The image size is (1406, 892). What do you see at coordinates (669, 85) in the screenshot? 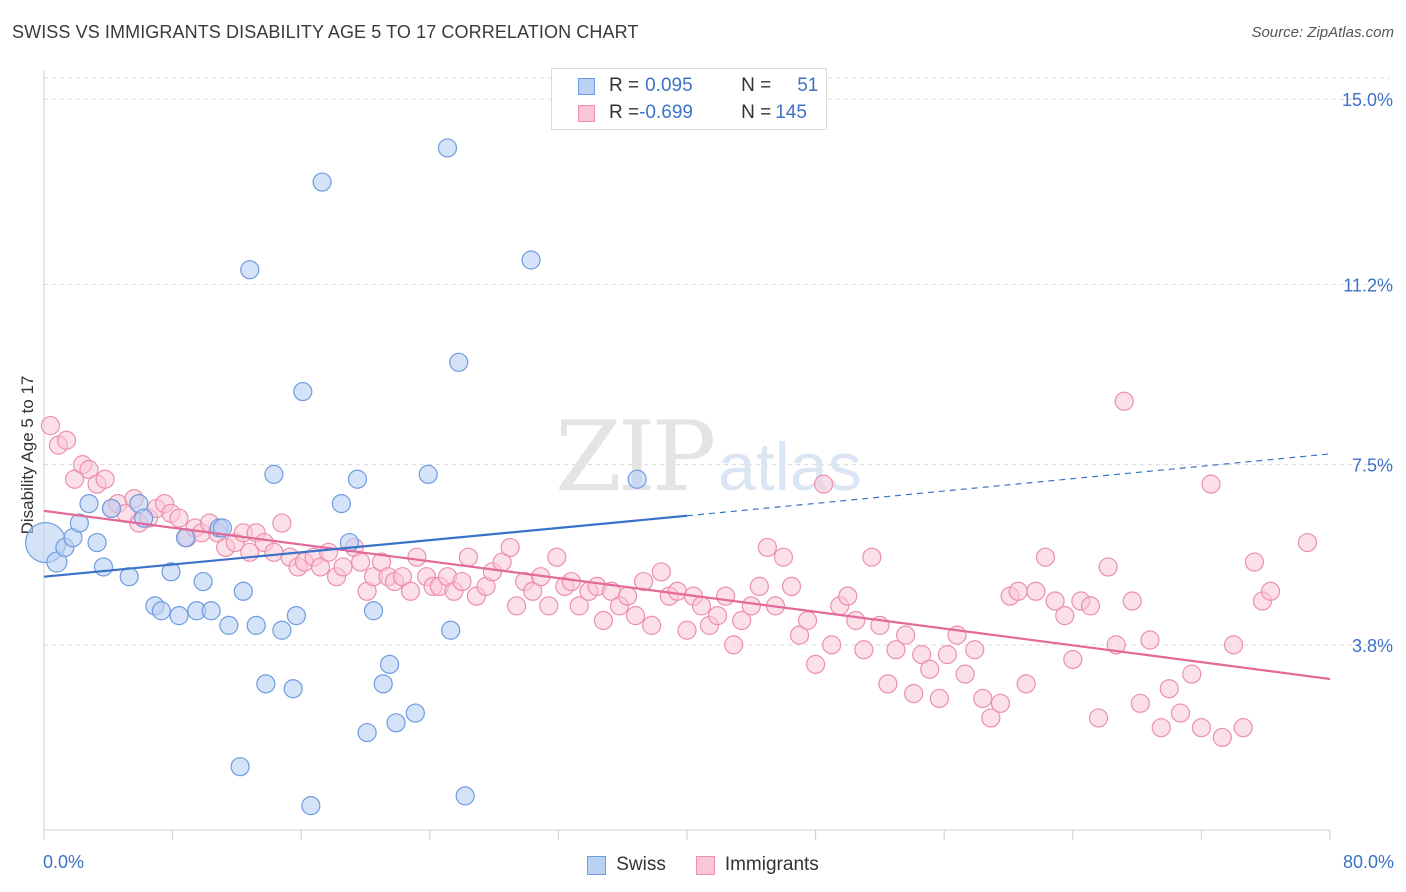
I see `swiss-r-value: 0.095` at bounding box center [669, 85].